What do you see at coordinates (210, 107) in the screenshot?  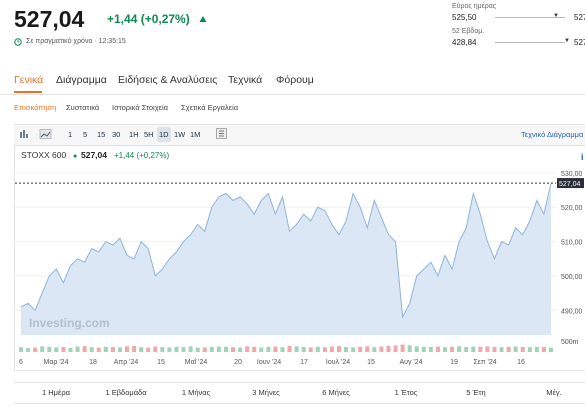 I see `subtab: Σχετικά Εργαλεία` at bounding box center [210, 107].